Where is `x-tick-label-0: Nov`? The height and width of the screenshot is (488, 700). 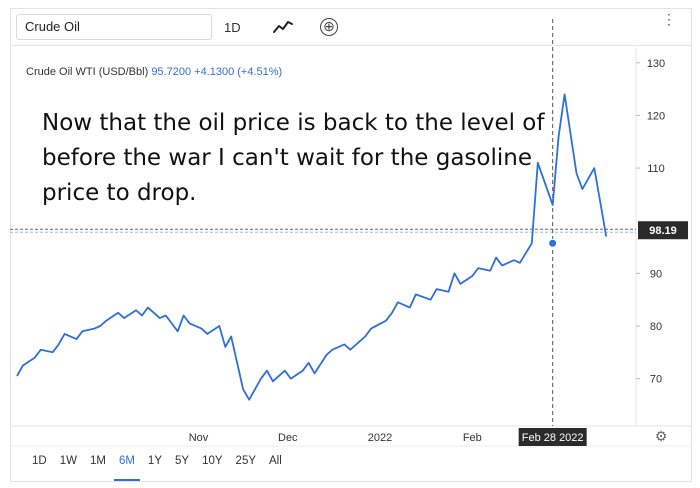
x-tick-label-0: Nov is located at coordinates (199, 438).